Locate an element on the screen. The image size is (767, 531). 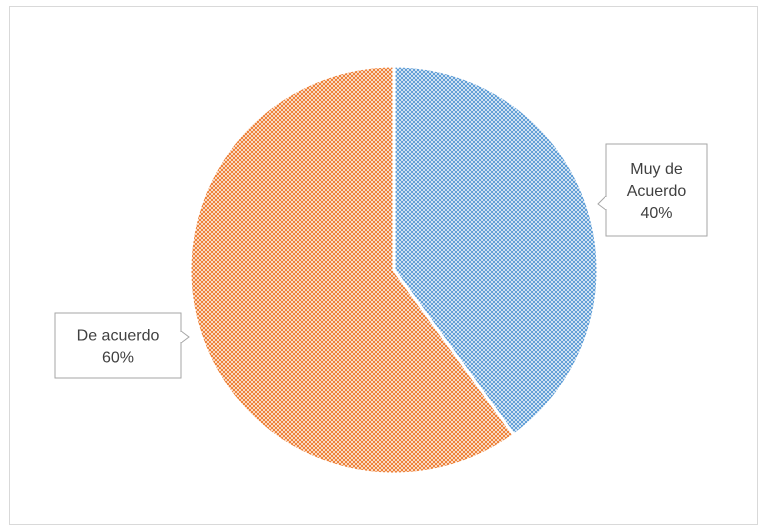
data-label-category: Muy de is located at coordinates (656, 169).